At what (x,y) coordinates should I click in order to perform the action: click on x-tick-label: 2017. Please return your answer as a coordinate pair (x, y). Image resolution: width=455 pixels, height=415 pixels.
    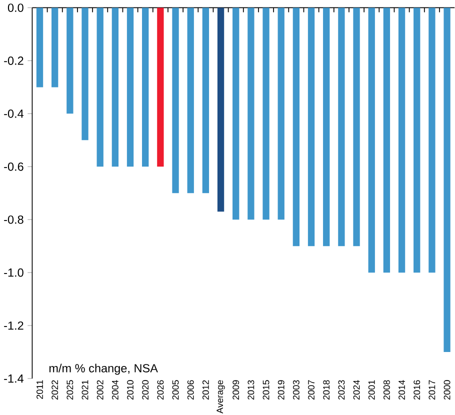
    Looking at the image, I should click on (432, 390).